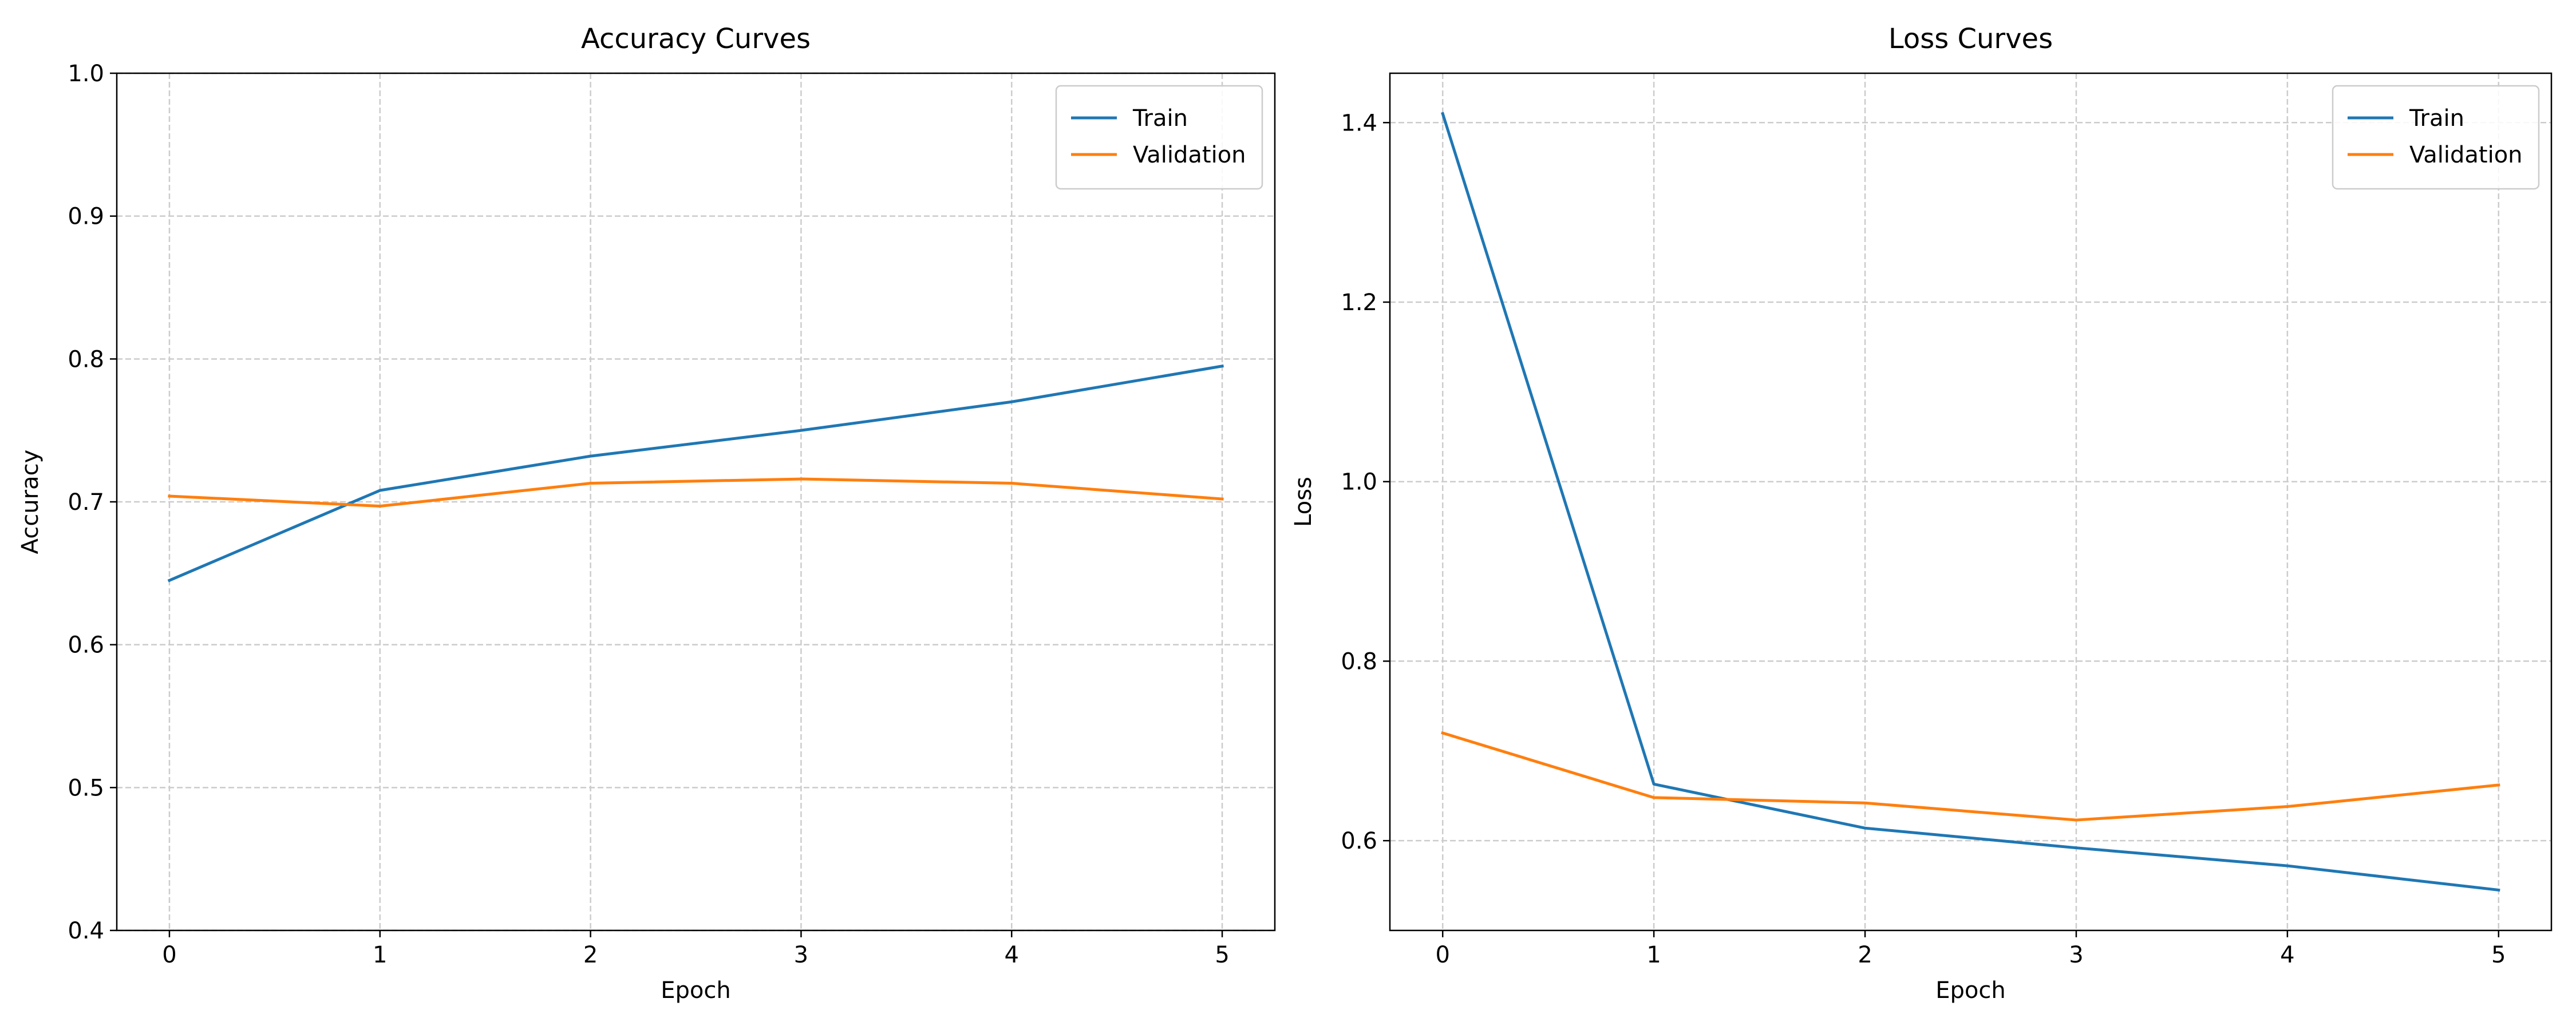 The height and width of the screenshot is (1030, 2576). Describe the element at coordinates (1303, 502) in the screenshot. I see `y-axis-label: Loss` at that location.